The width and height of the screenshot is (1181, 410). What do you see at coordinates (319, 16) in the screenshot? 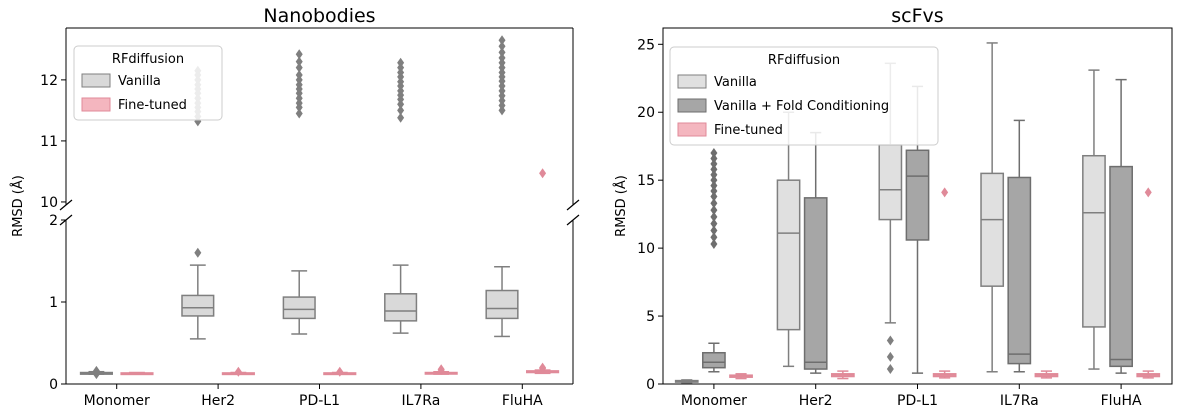
I see `chart-title: Nanobodies` at bounding box center [319, 16].